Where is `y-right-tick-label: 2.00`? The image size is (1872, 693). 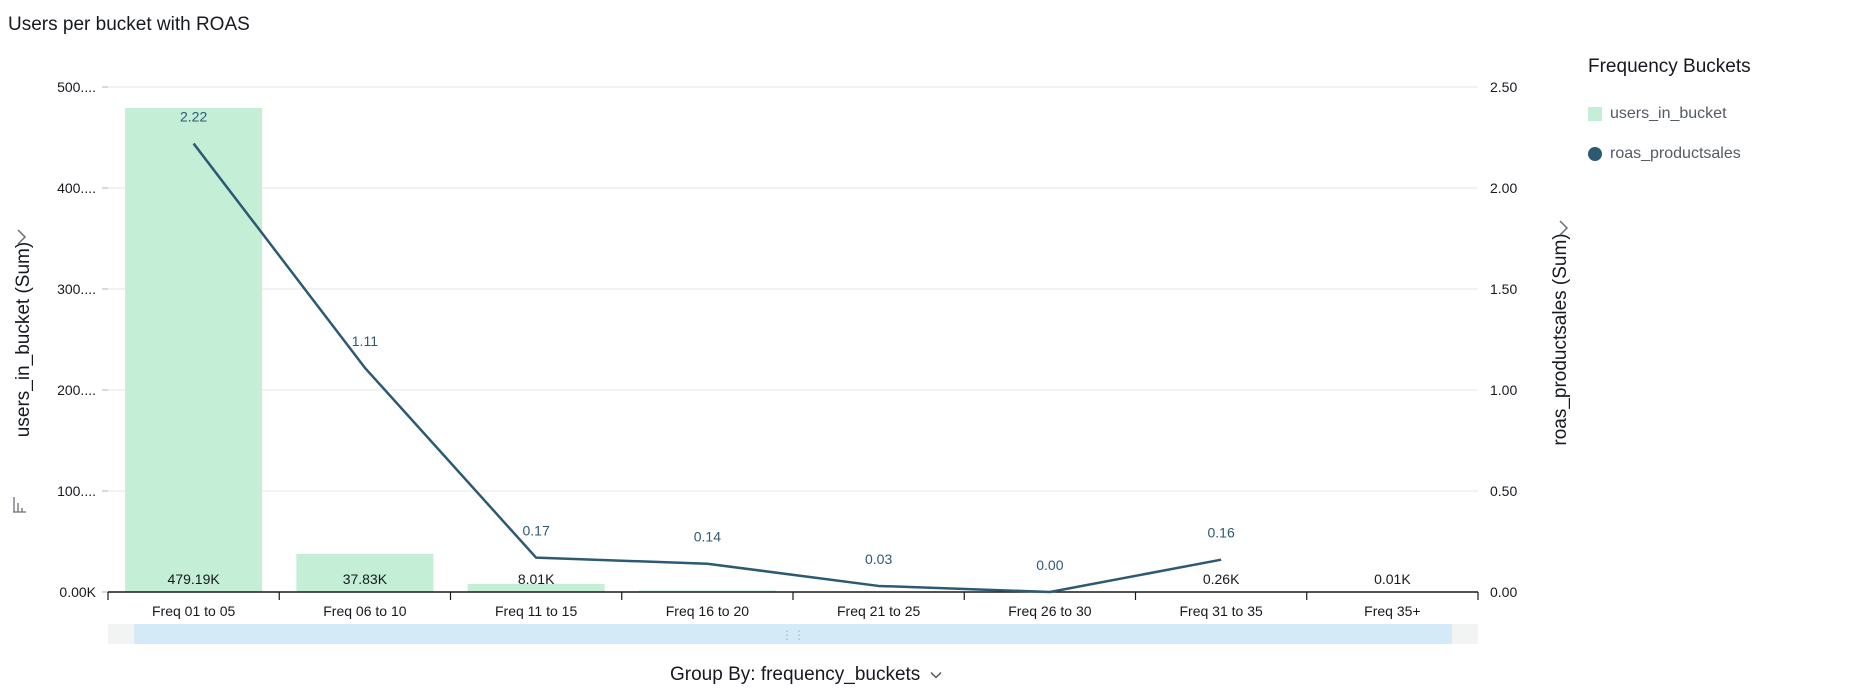
y-right-tick-label: 2.00 is located at coordinates (1503, 188).